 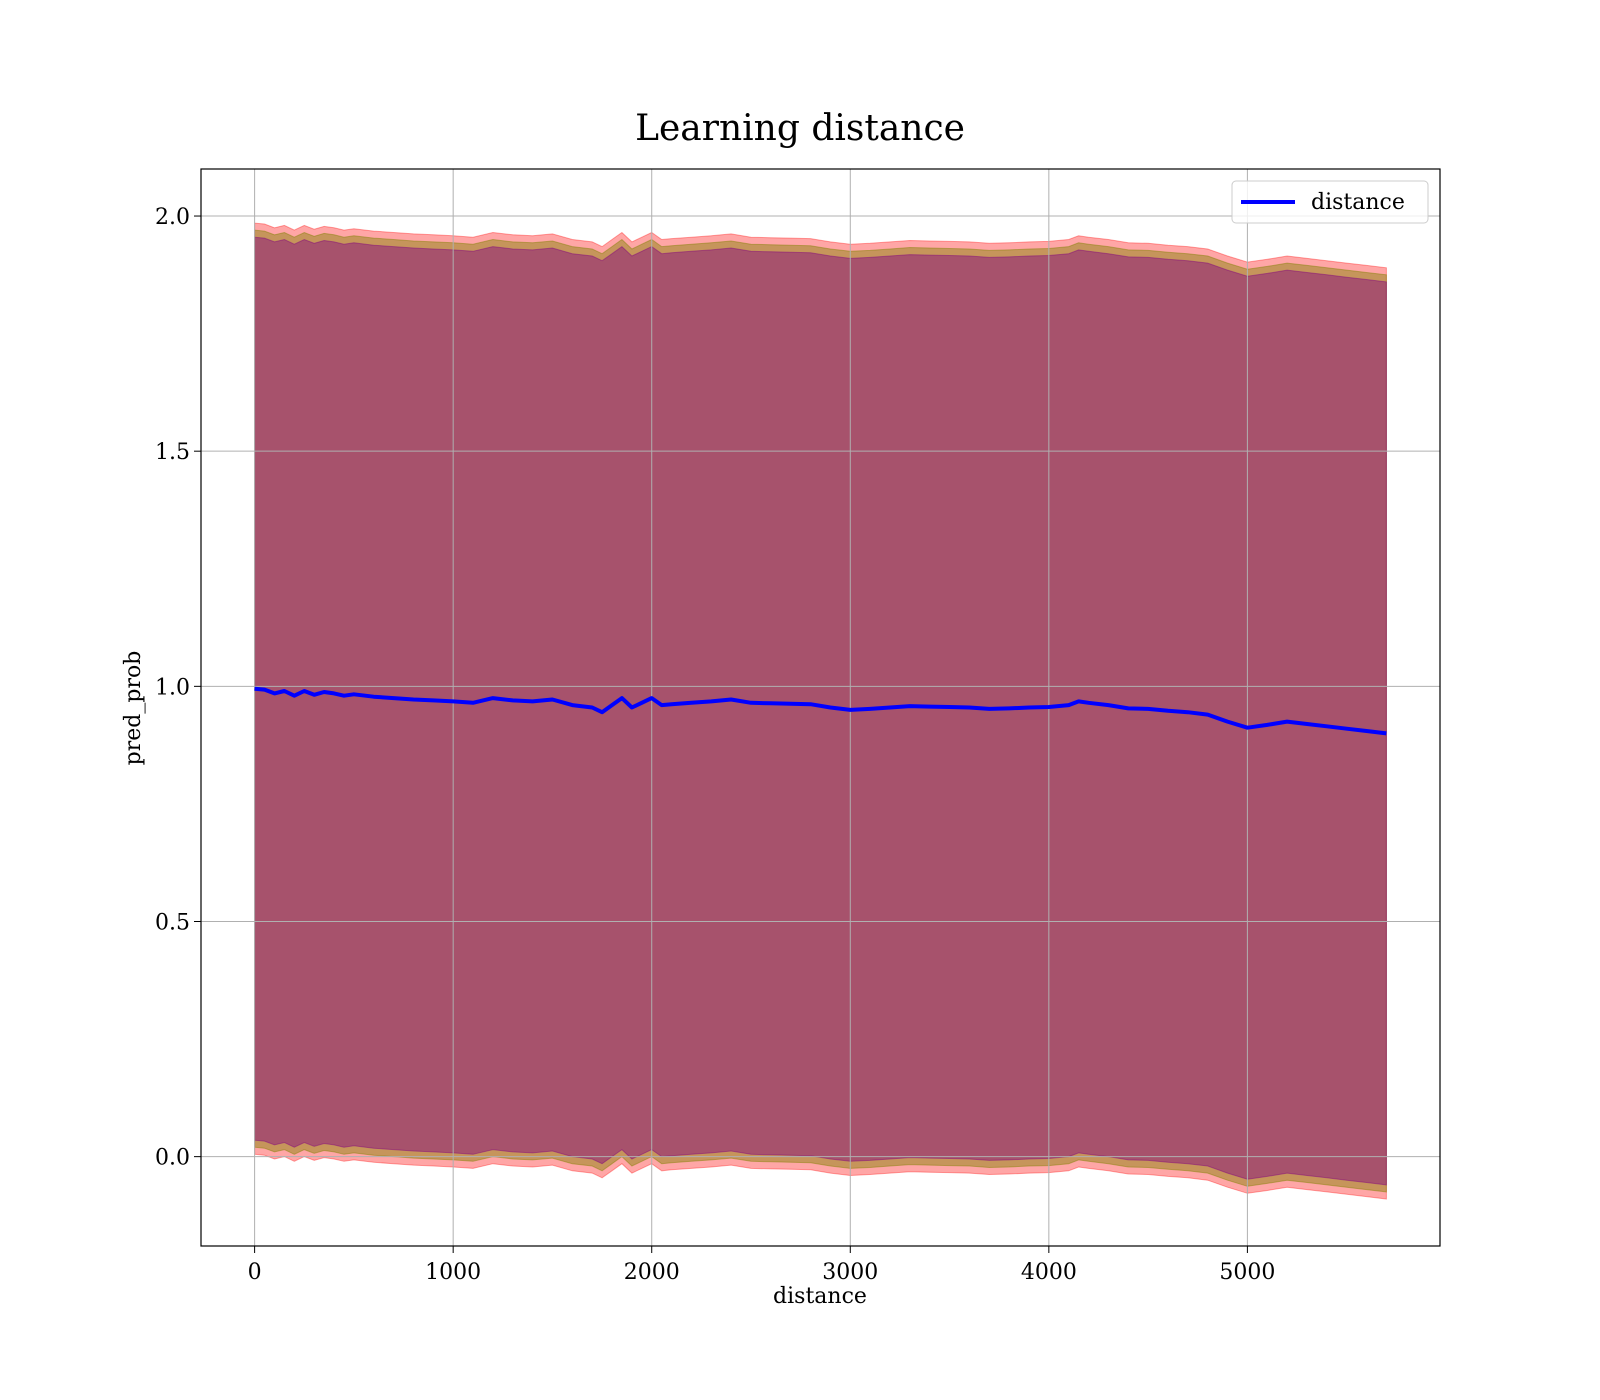 I want to click on y-ticks: 0.0 0.5 1.0 1.5 2.0, so click(x=178, y=688).